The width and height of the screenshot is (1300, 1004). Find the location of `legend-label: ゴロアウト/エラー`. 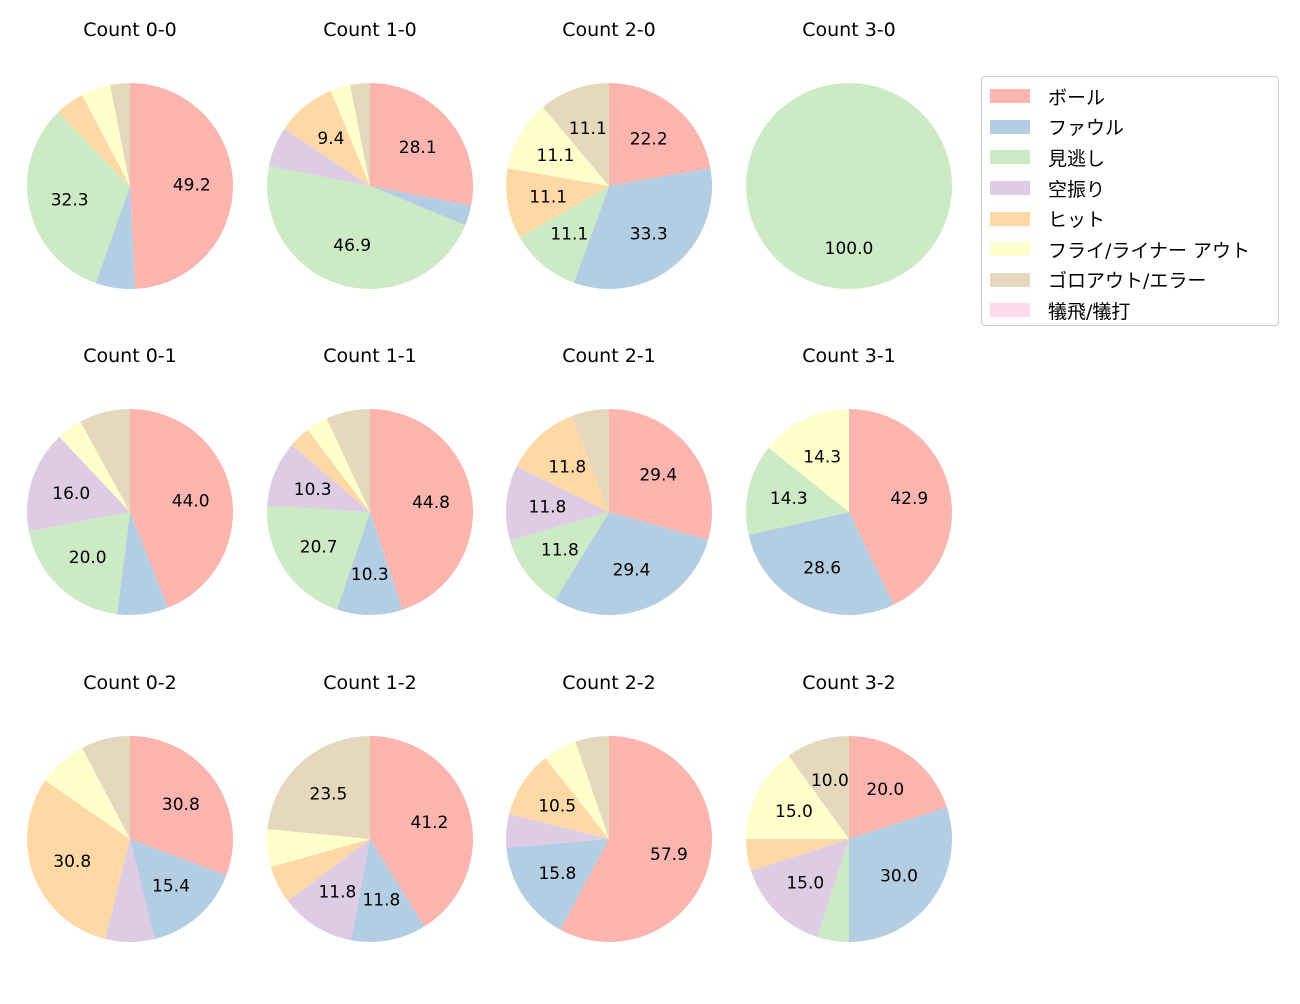

legend-label: ゴロアウト/エラー is located at coordinates (1127, 281).